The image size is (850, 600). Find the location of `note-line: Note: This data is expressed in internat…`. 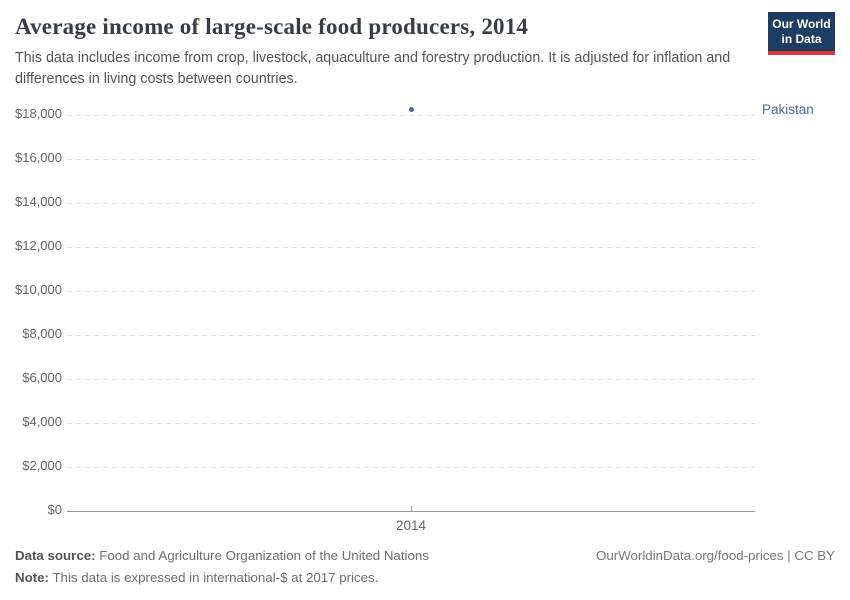

note-line: Note: This data is expressed in internat… is located at coordinates (425, 577).